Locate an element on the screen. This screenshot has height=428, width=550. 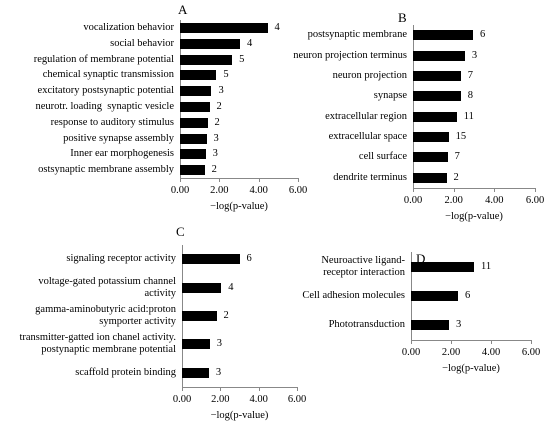
category-label: social behavior is located at coordinates (142, 43).